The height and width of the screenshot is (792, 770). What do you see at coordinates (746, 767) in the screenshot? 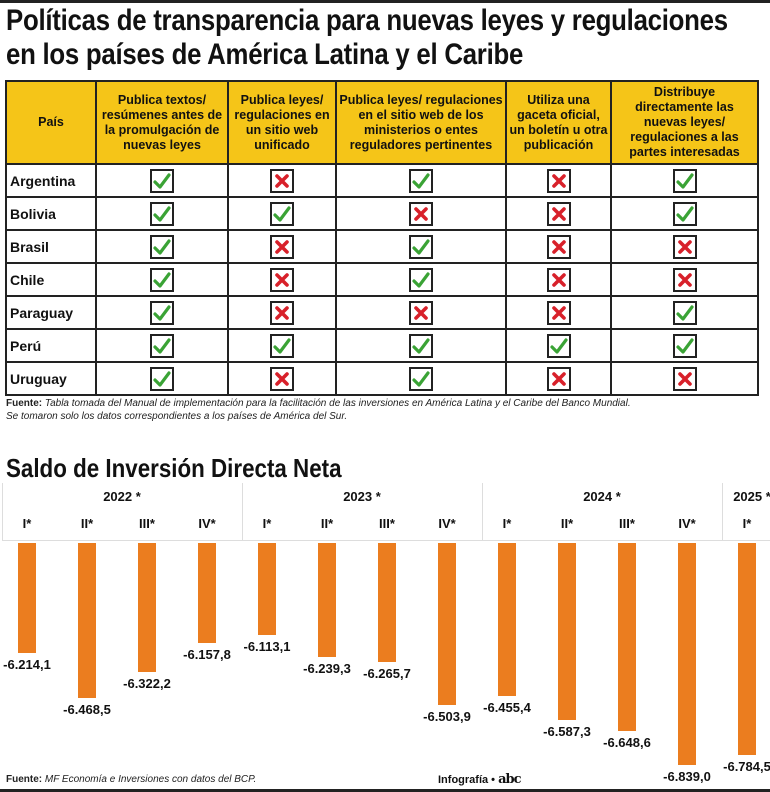
I see `value-label: -6.784,5` at bounding box center [746, 767].